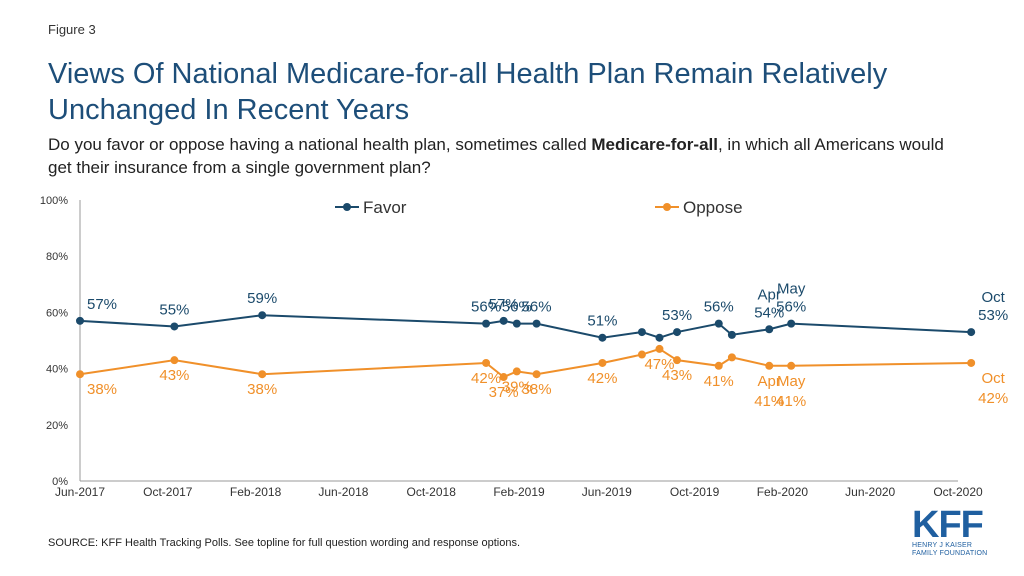  What do you see at coordinates (769, 312) in the screenshot?
I see `favor-data-label: 54%` at bounding box center [769, 312].